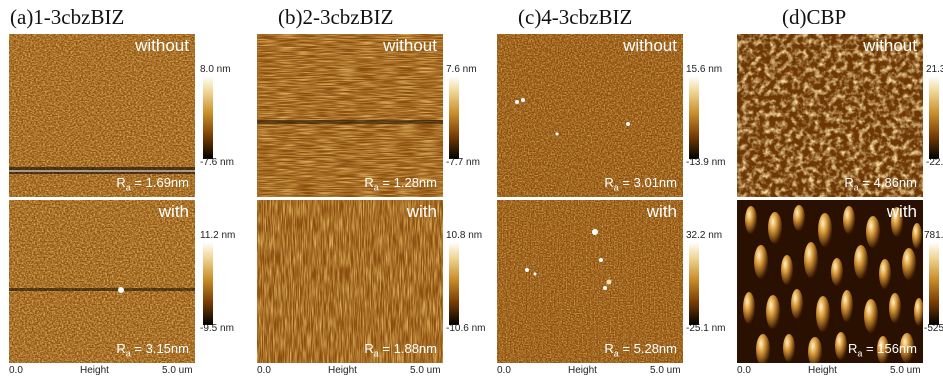 This screenshot has width=943, height=377. Describe the element at coordinates (152, 350) in the screenshot. I see `roughness-label: Ra = 3.15nm` at that location.